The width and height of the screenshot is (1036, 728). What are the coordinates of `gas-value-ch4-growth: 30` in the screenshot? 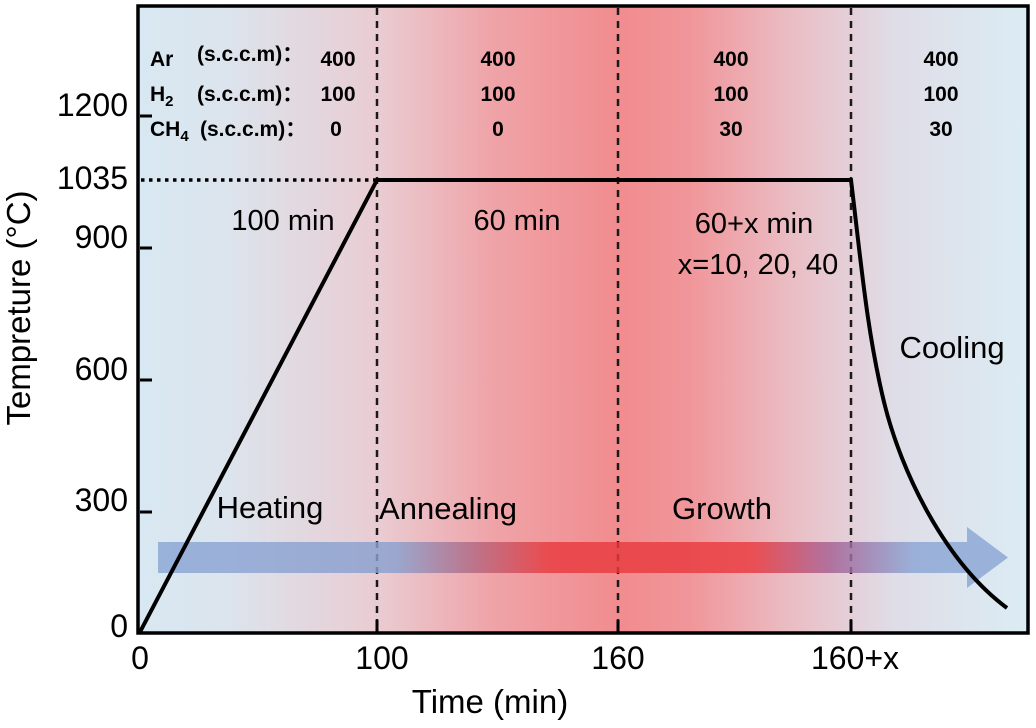 It's located at (730, 129).